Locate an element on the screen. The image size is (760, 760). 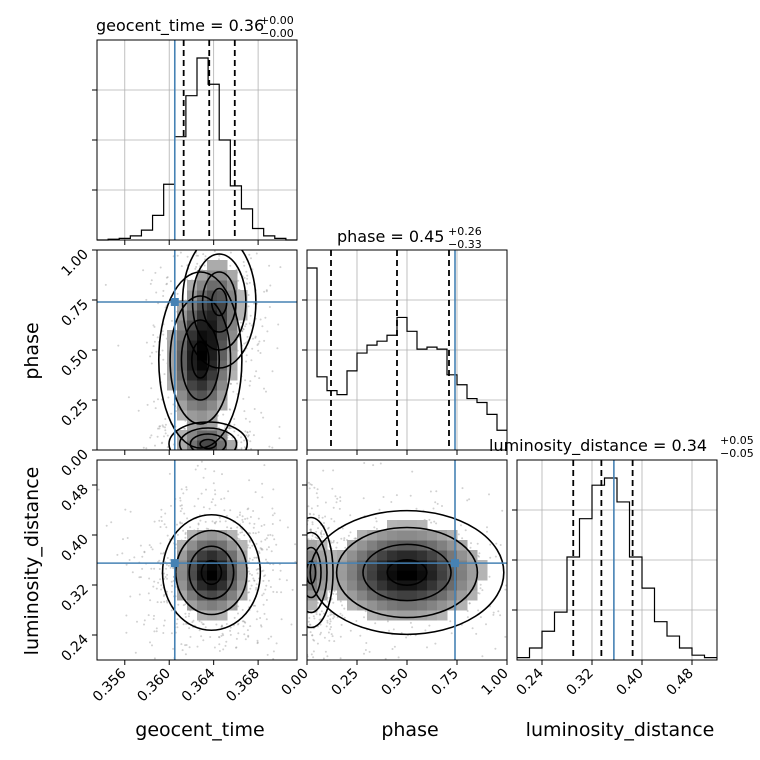
tick-label-y-phase: 0.50 is located at coordinates (74, 363).